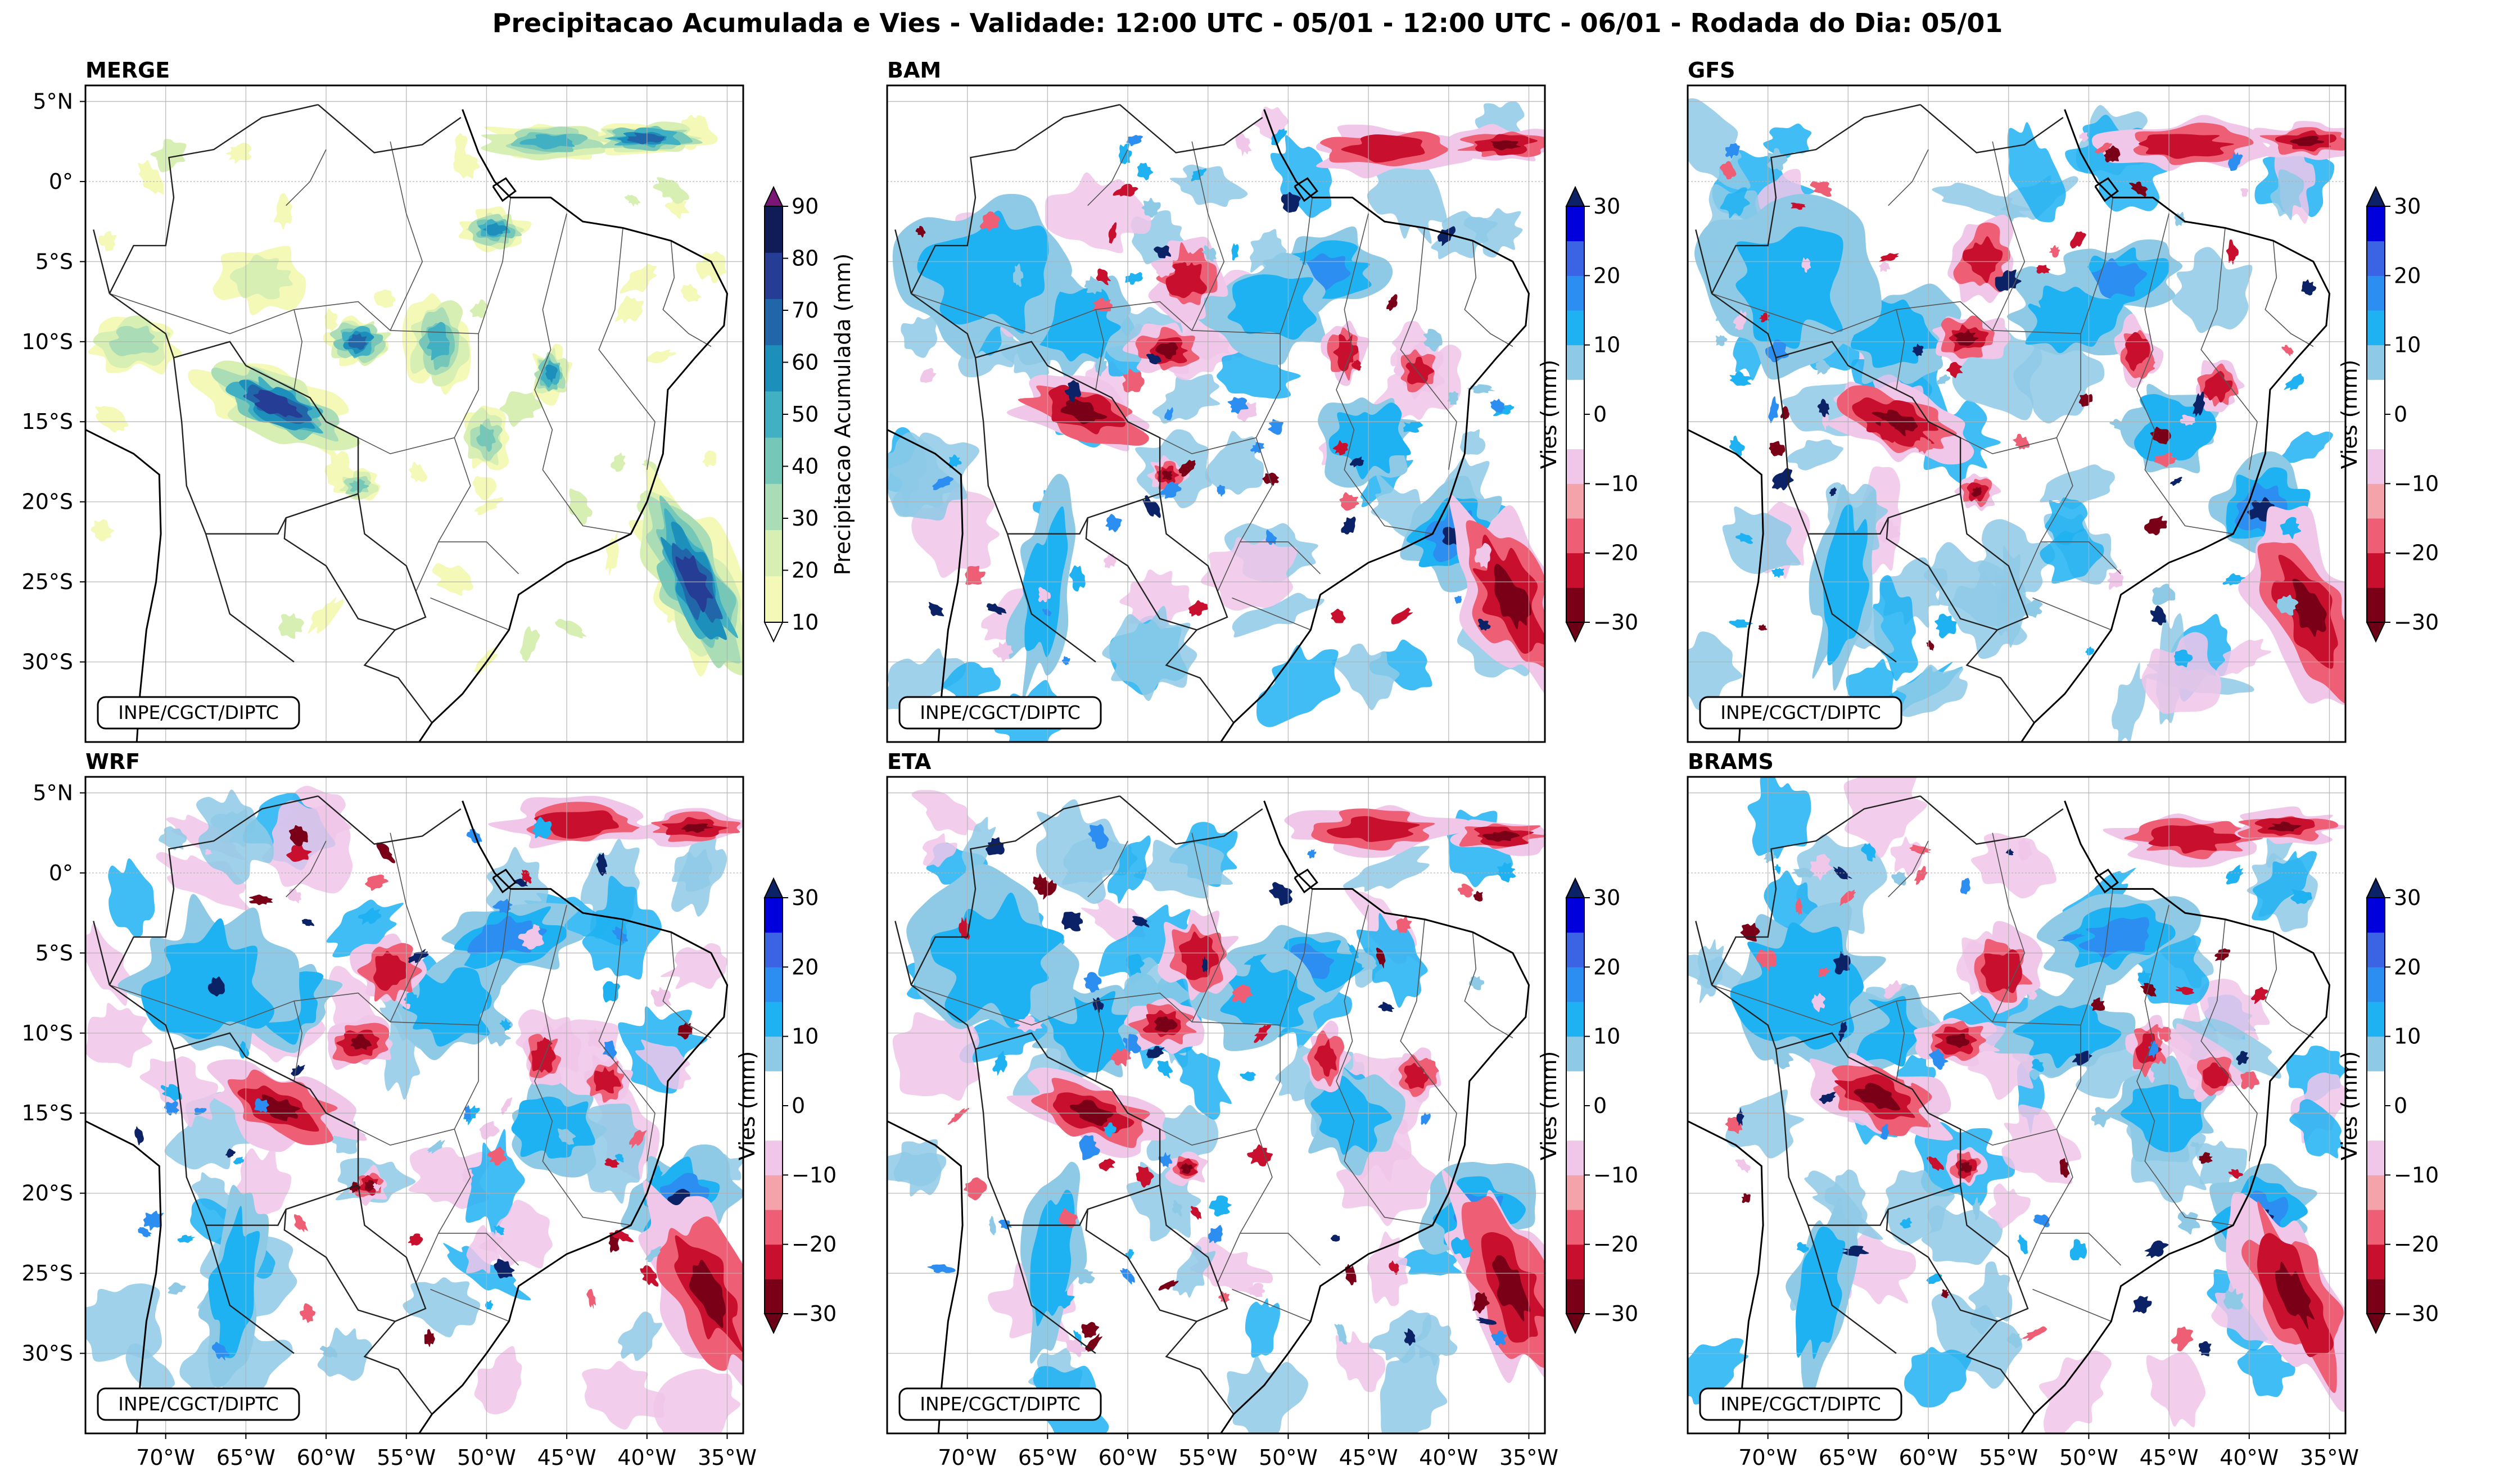 The width and height of the screenshot is (2495, 1484). What do you see at coordinates (1216, 1111) in the screenshot?
I see `field-eta` at bounding box center [1216, 1111].